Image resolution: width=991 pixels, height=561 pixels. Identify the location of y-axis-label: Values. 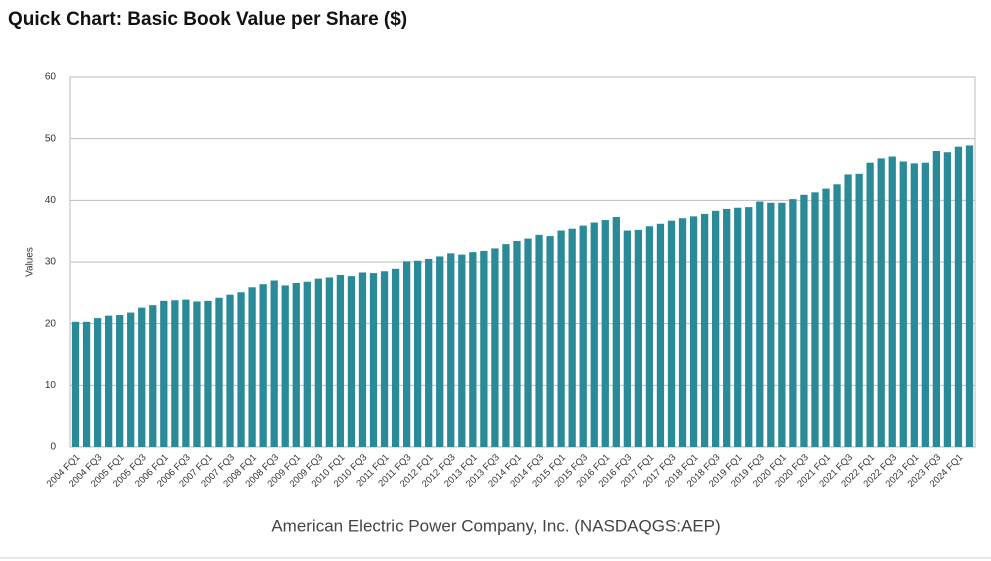
(30, 262).